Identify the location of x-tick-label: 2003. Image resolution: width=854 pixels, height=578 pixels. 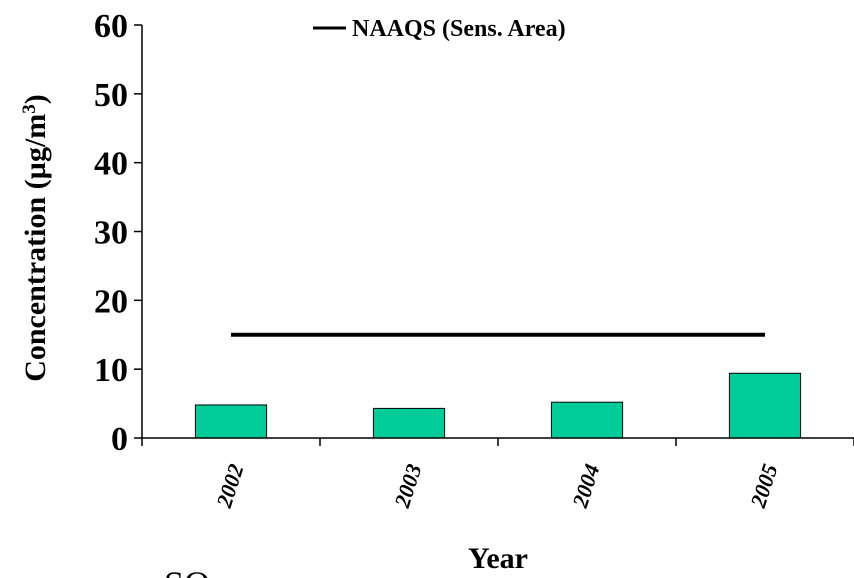
(408, 486).